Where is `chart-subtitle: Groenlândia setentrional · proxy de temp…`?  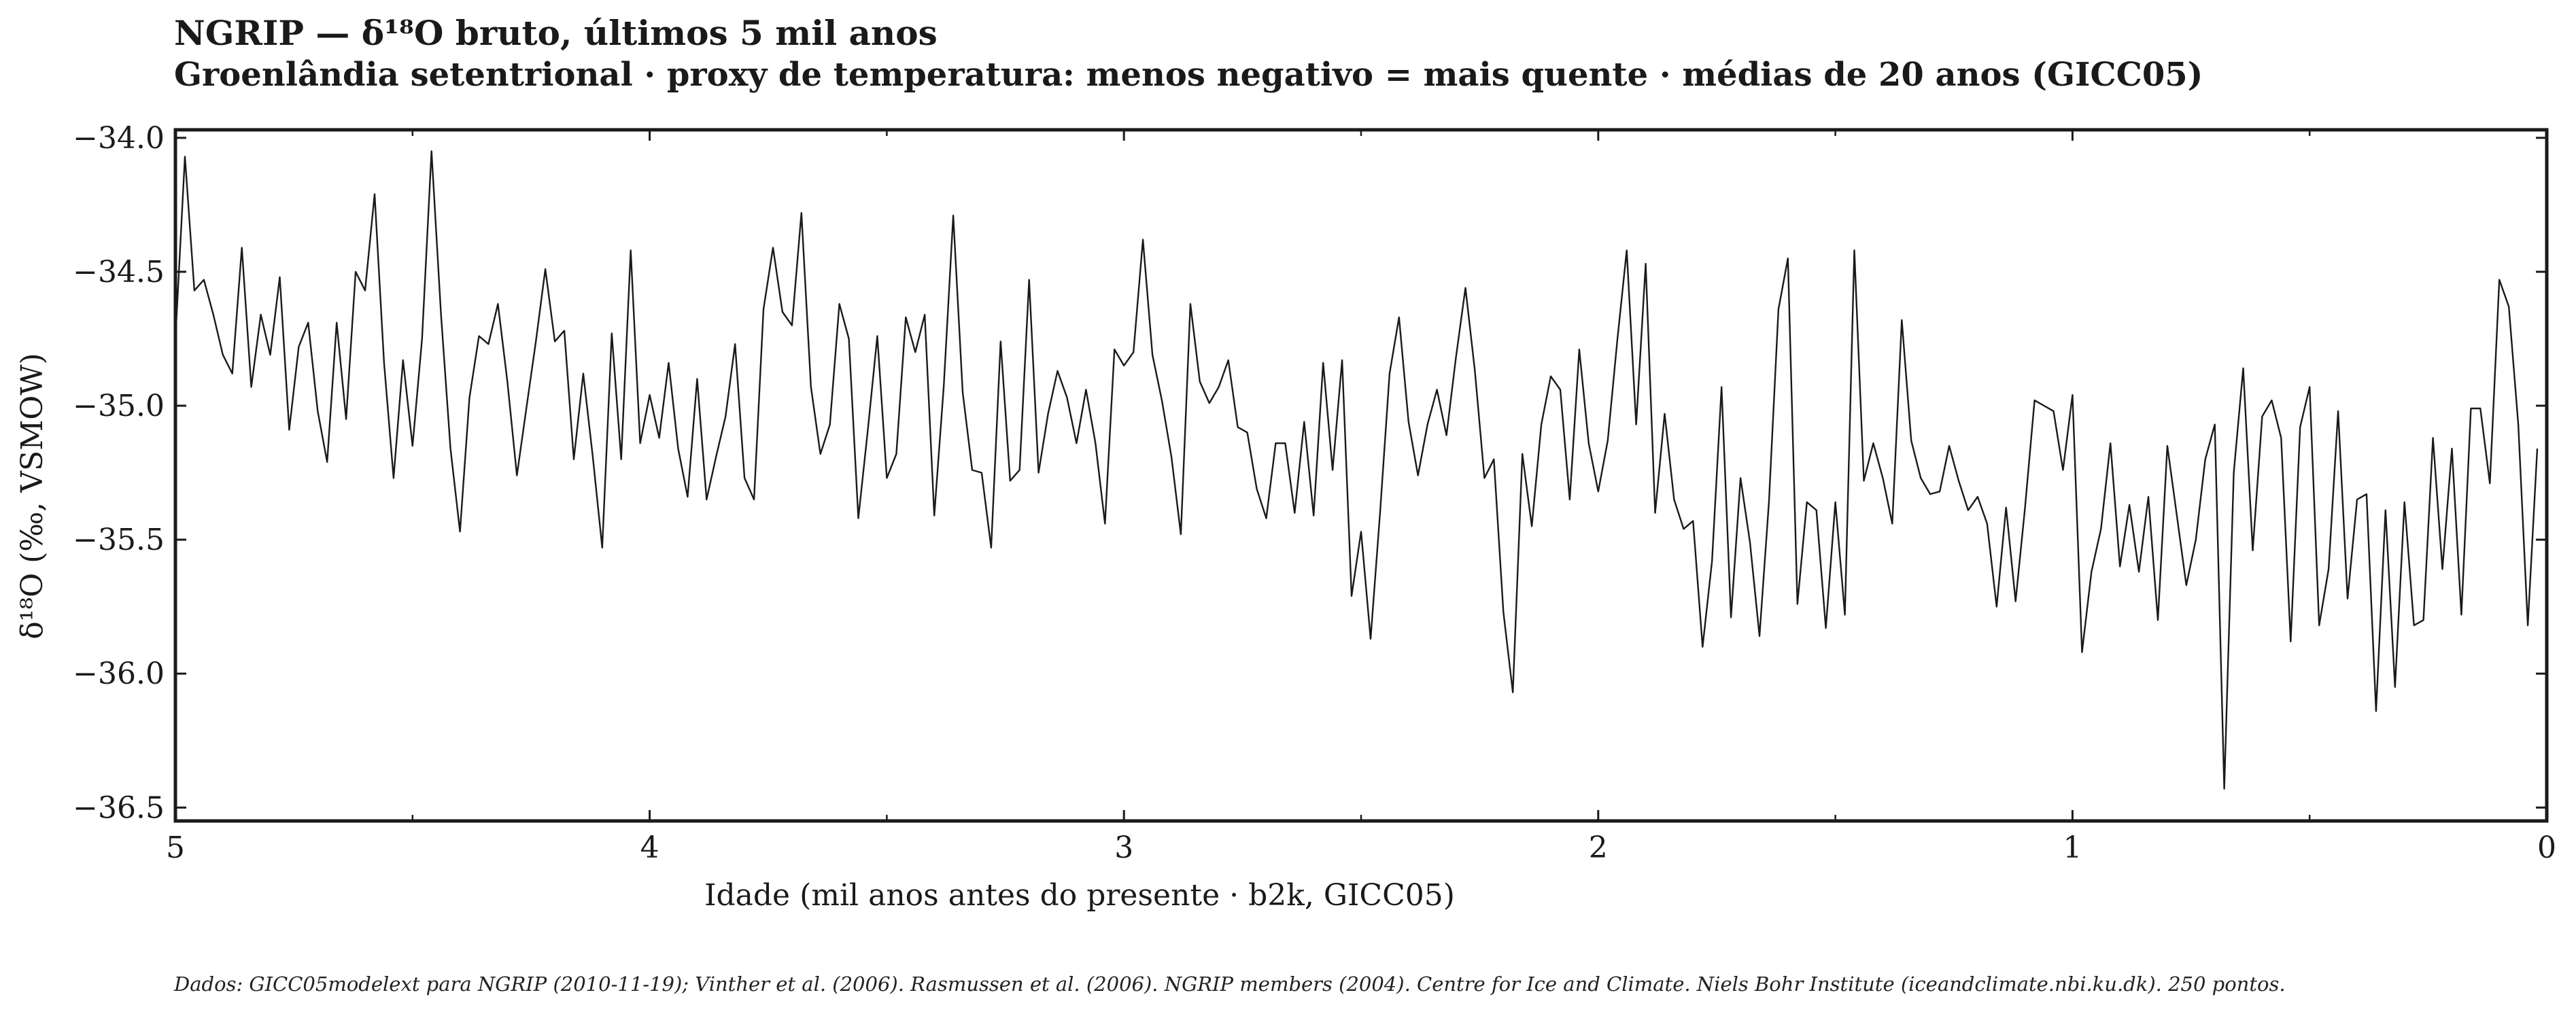 chart-subtitle: Groenlândia setentrional · proxy de temp… is located at coordinates (1188, 75).